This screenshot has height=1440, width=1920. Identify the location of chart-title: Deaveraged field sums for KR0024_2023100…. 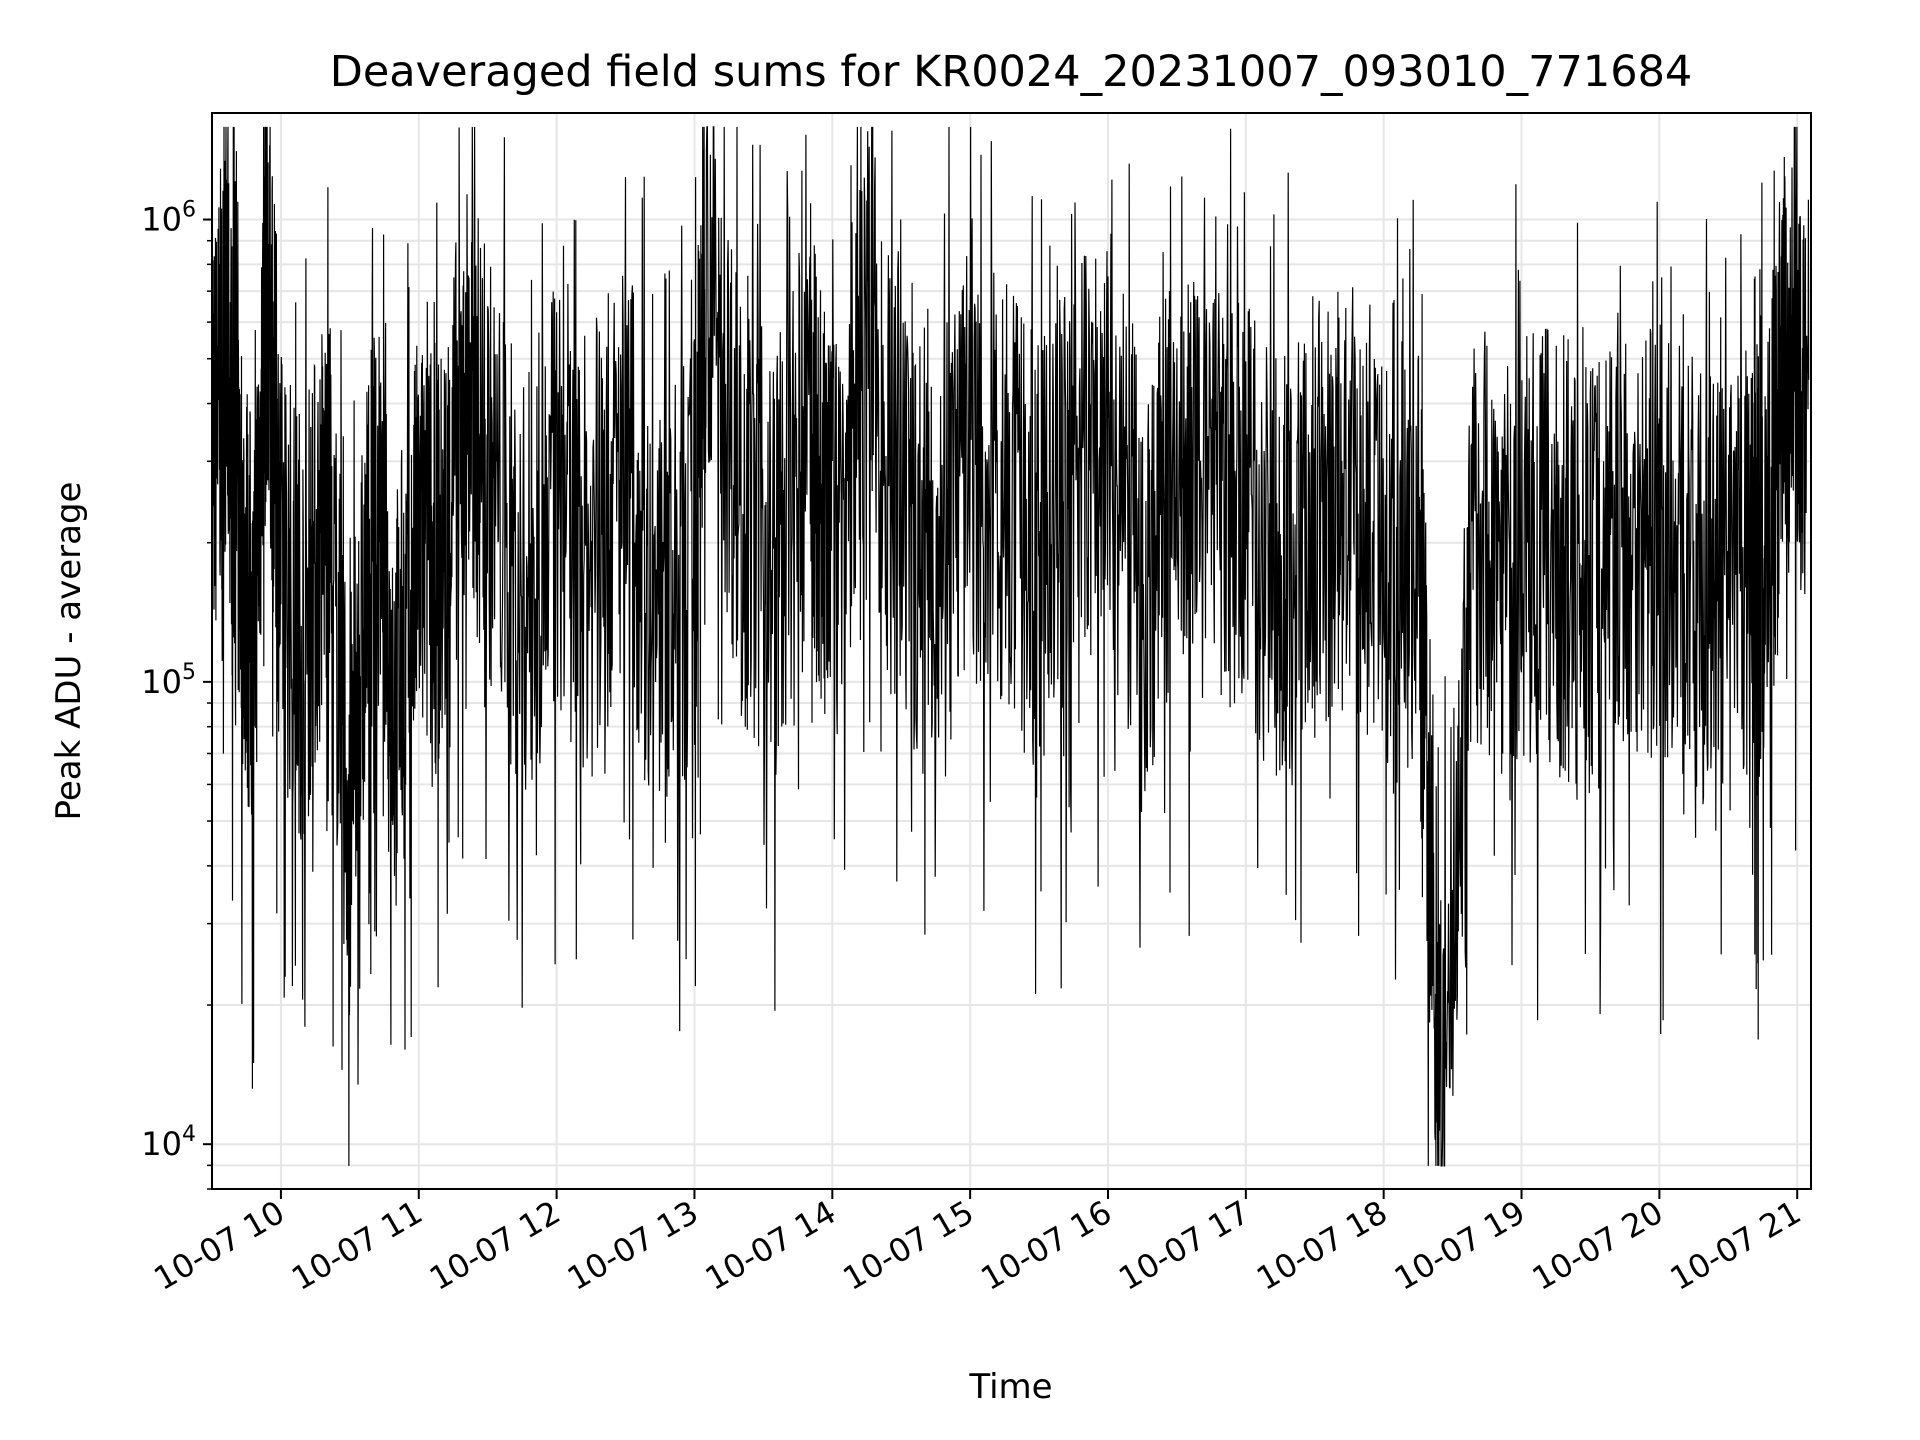
(1011, 72).